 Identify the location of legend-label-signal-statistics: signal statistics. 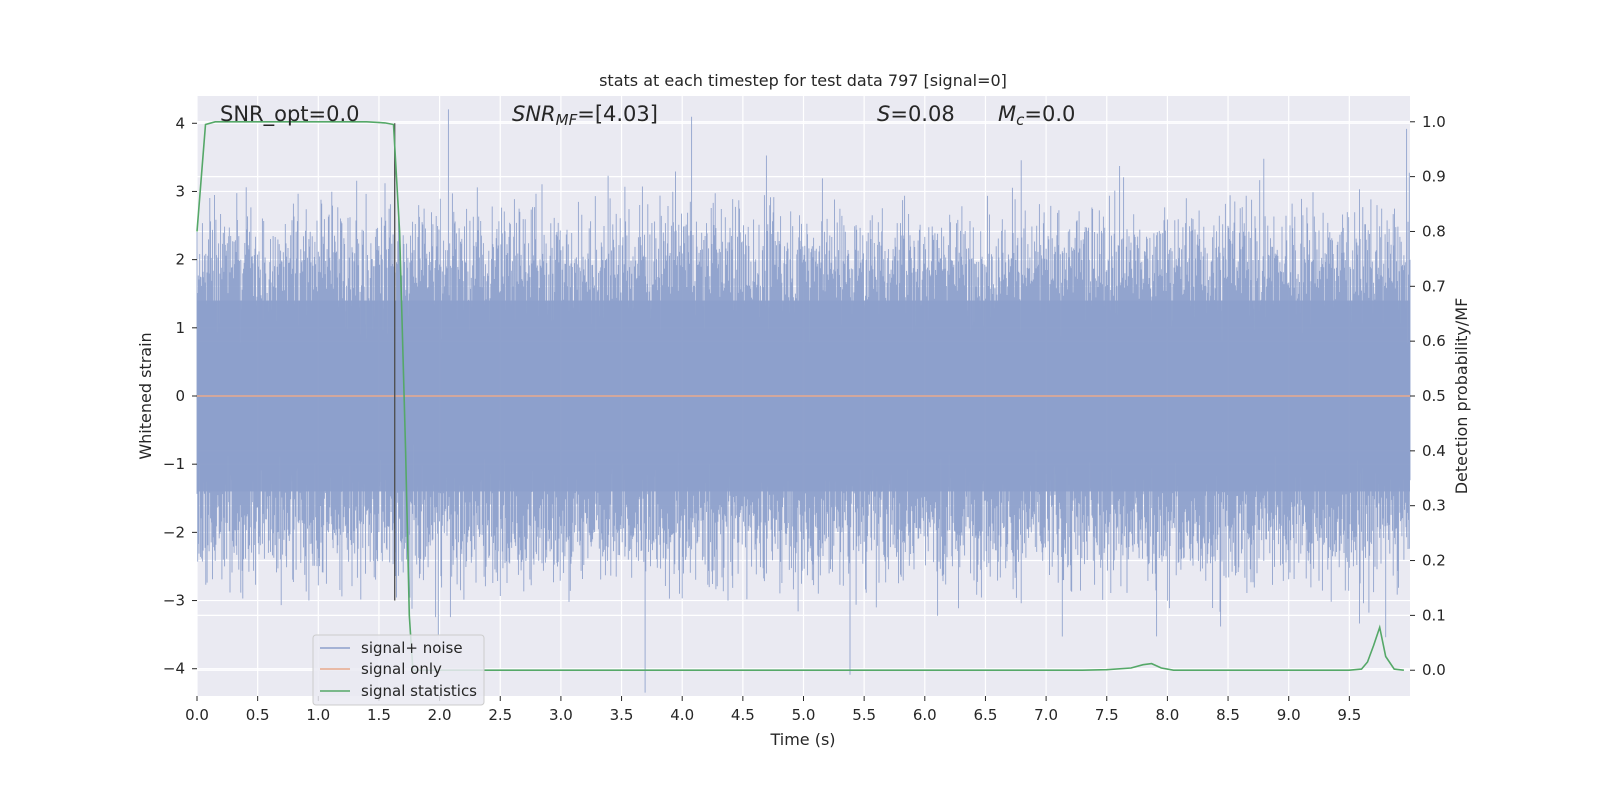
(419, 691).